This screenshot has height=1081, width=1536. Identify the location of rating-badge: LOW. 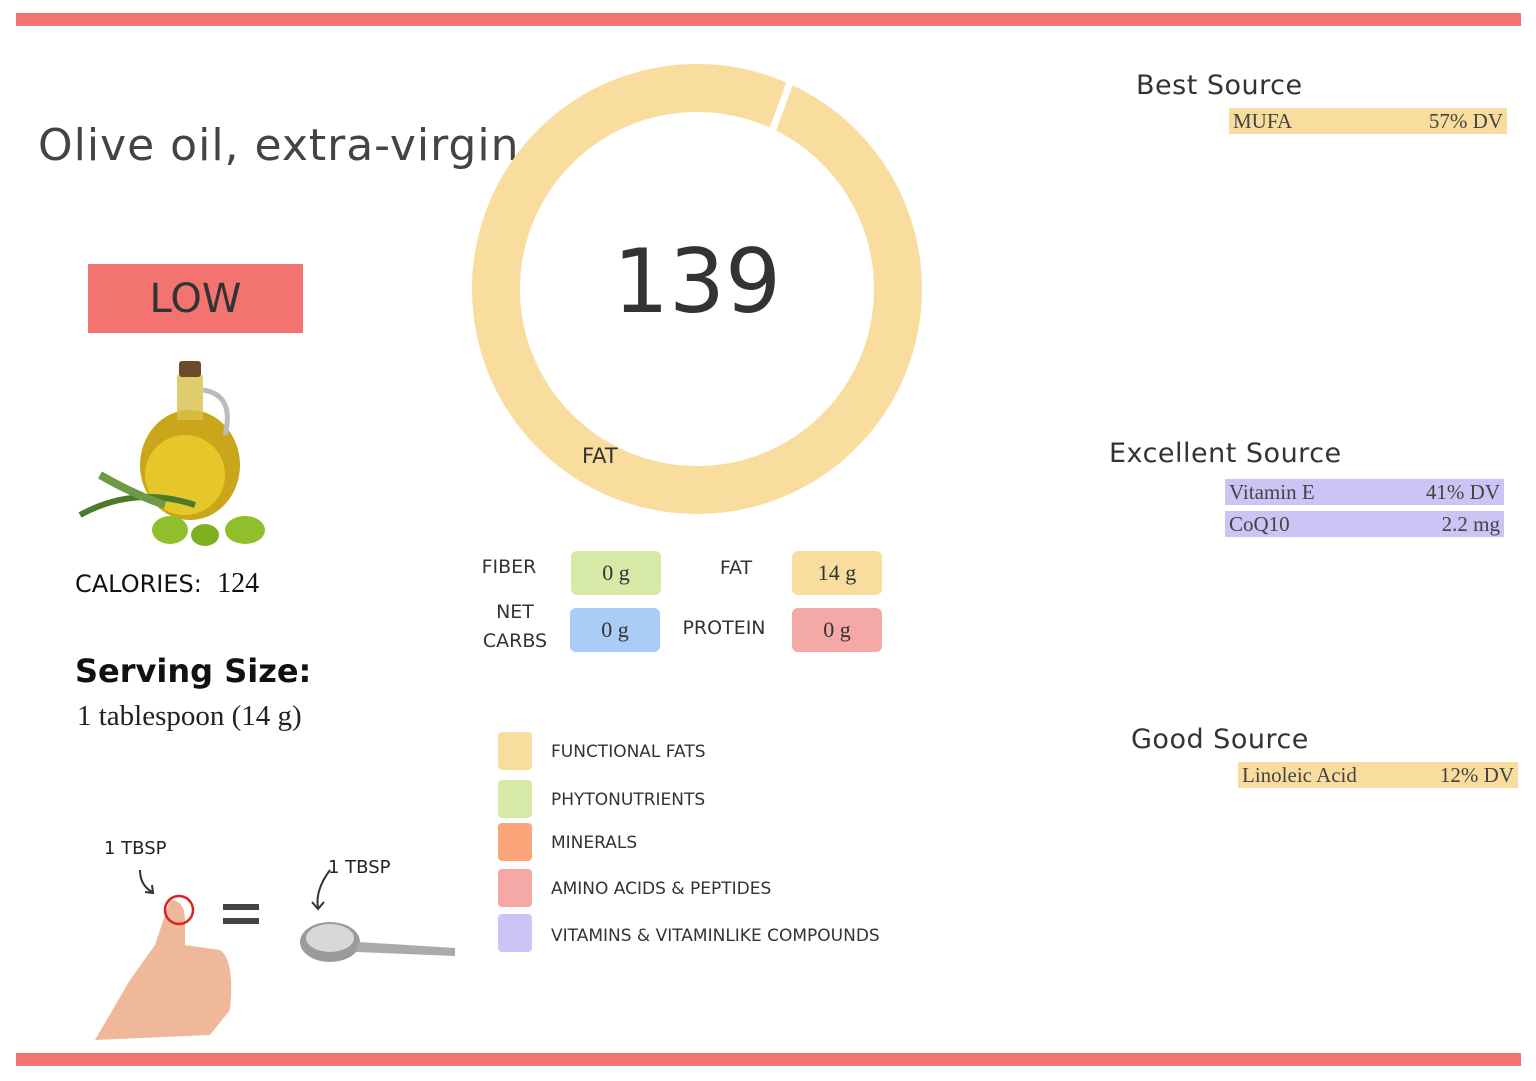
(195, 298).